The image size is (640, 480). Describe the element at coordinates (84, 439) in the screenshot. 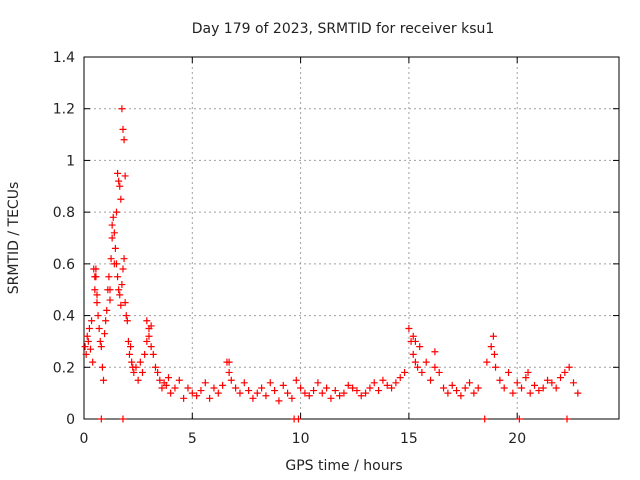

I see `x-tick-label: 0` at that location.